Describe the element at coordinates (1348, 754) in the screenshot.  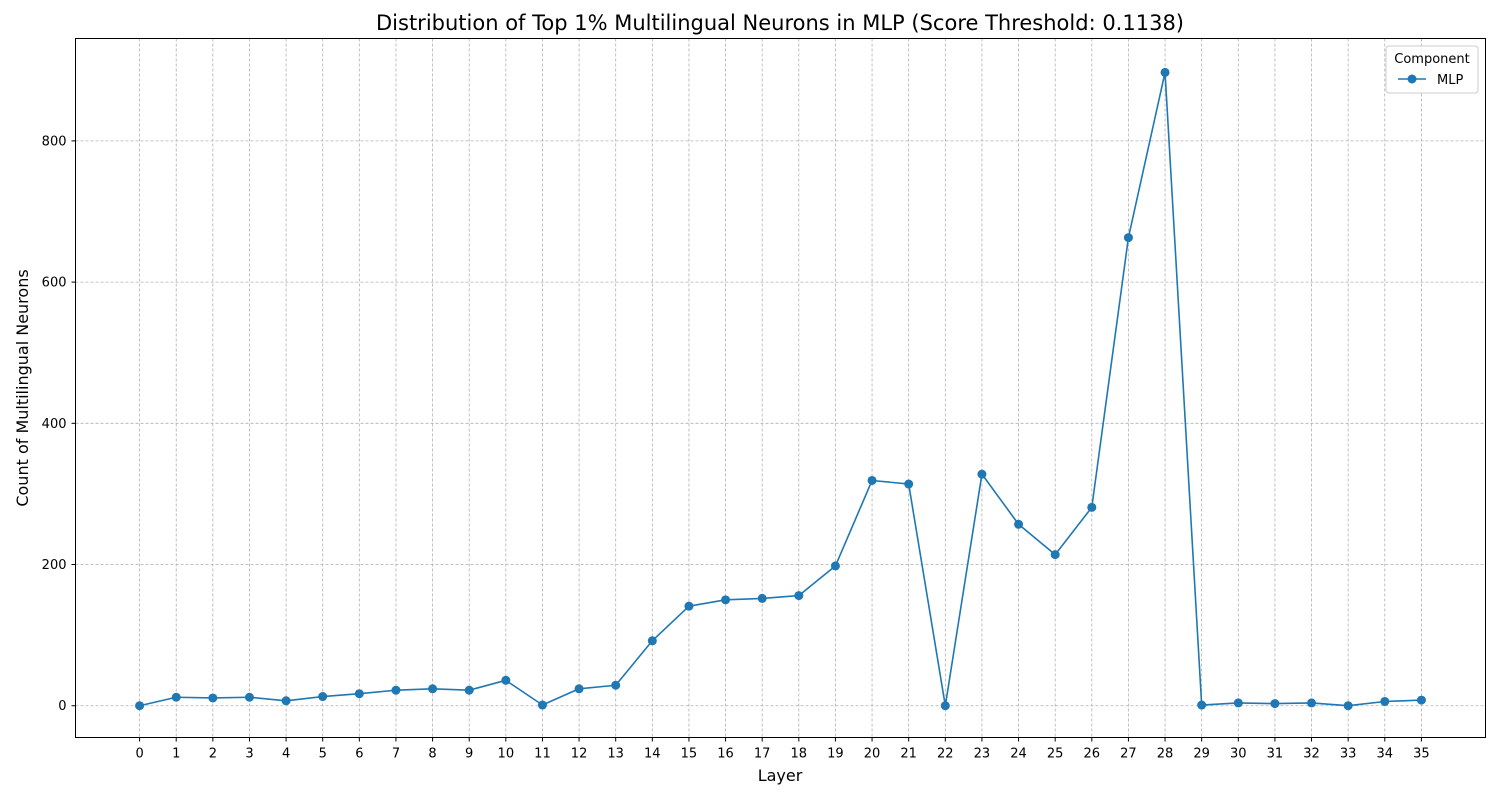
I see `x-tick-label: 33` at that location.